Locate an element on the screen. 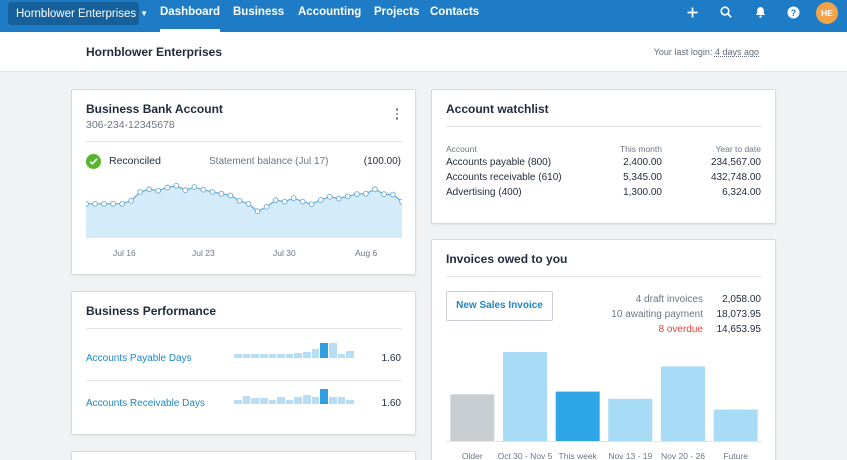 Image resolution: width=847 pixels, height=460 pixels. page-title: Hornblower Enterprises is located at coordinates (154, 52).